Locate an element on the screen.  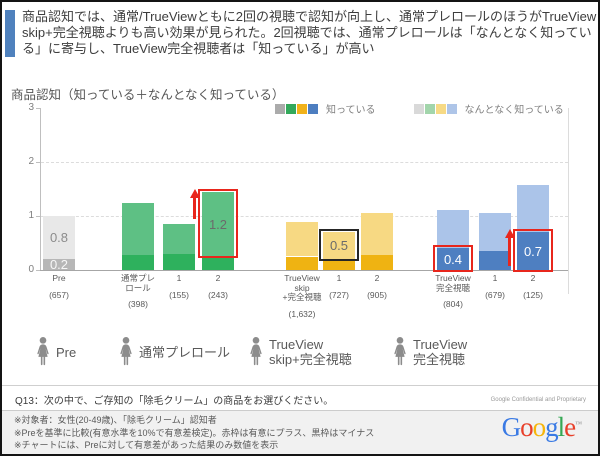
x-tick-label: Pre is located at coordinates (59, 278).